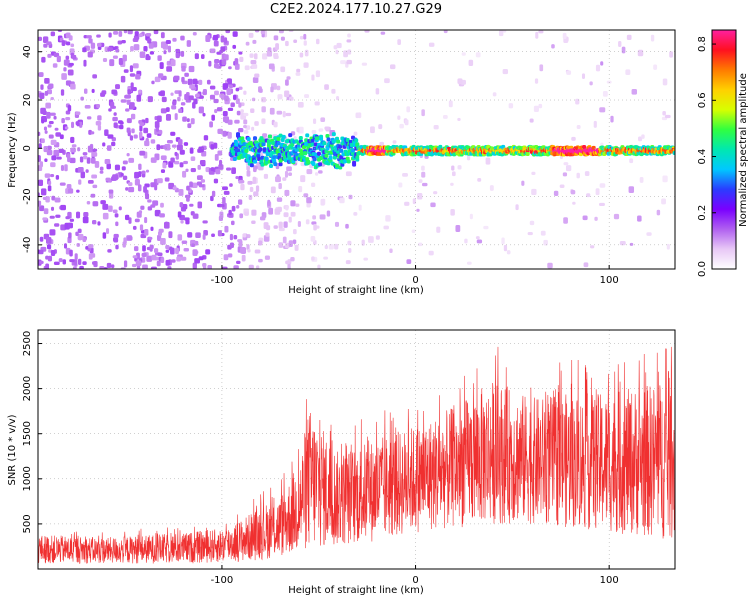  What do you see at coordinates (724, 149) in the screenshot?
I see `colorbar-gradient` at bounding box center [724, 149].